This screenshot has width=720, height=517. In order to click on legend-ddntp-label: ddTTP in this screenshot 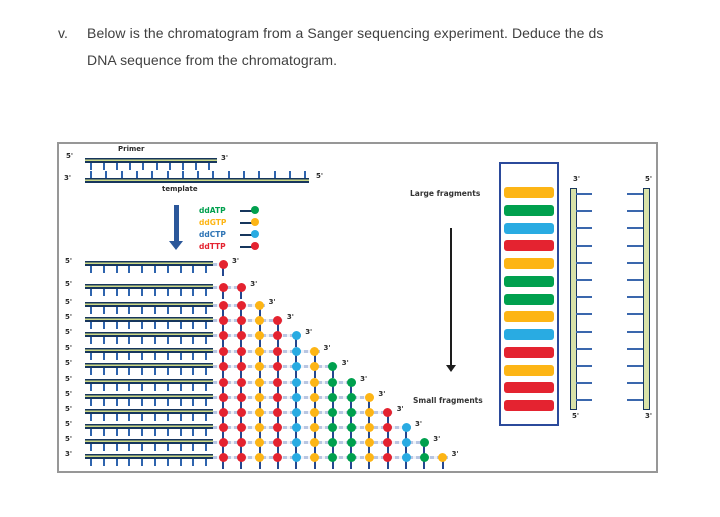, I will do `click(212, 246)`.